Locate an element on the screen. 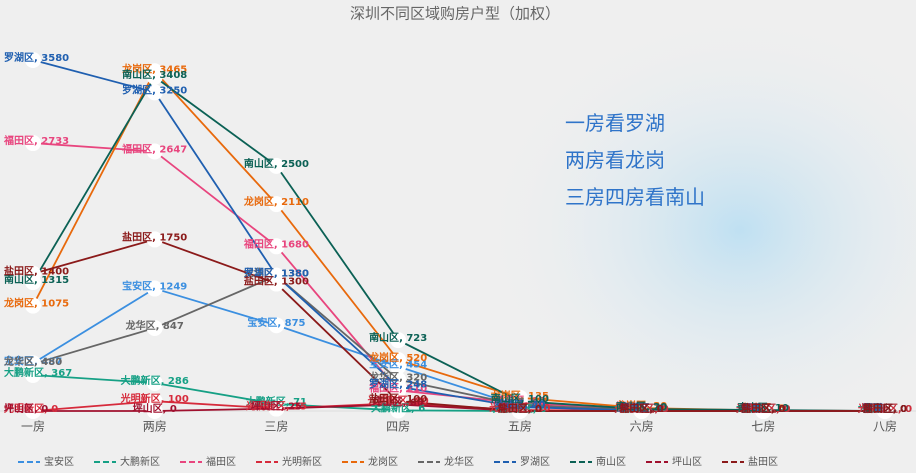  data-label-value: 1750 is located at coordinates (173, 237).